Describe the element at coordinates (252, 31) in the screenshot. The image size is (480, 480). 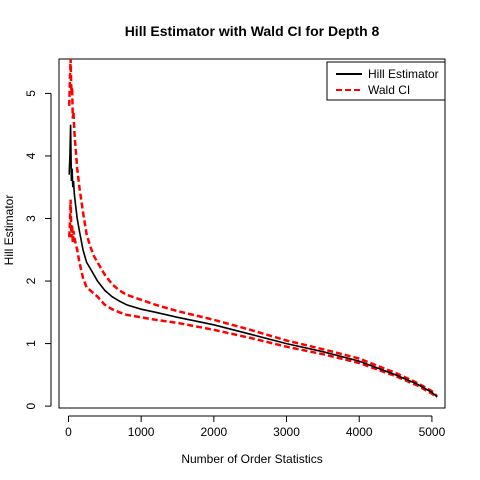
I see `chart-title: Hill Estimator with Wald CI for Depth 8` at that location.